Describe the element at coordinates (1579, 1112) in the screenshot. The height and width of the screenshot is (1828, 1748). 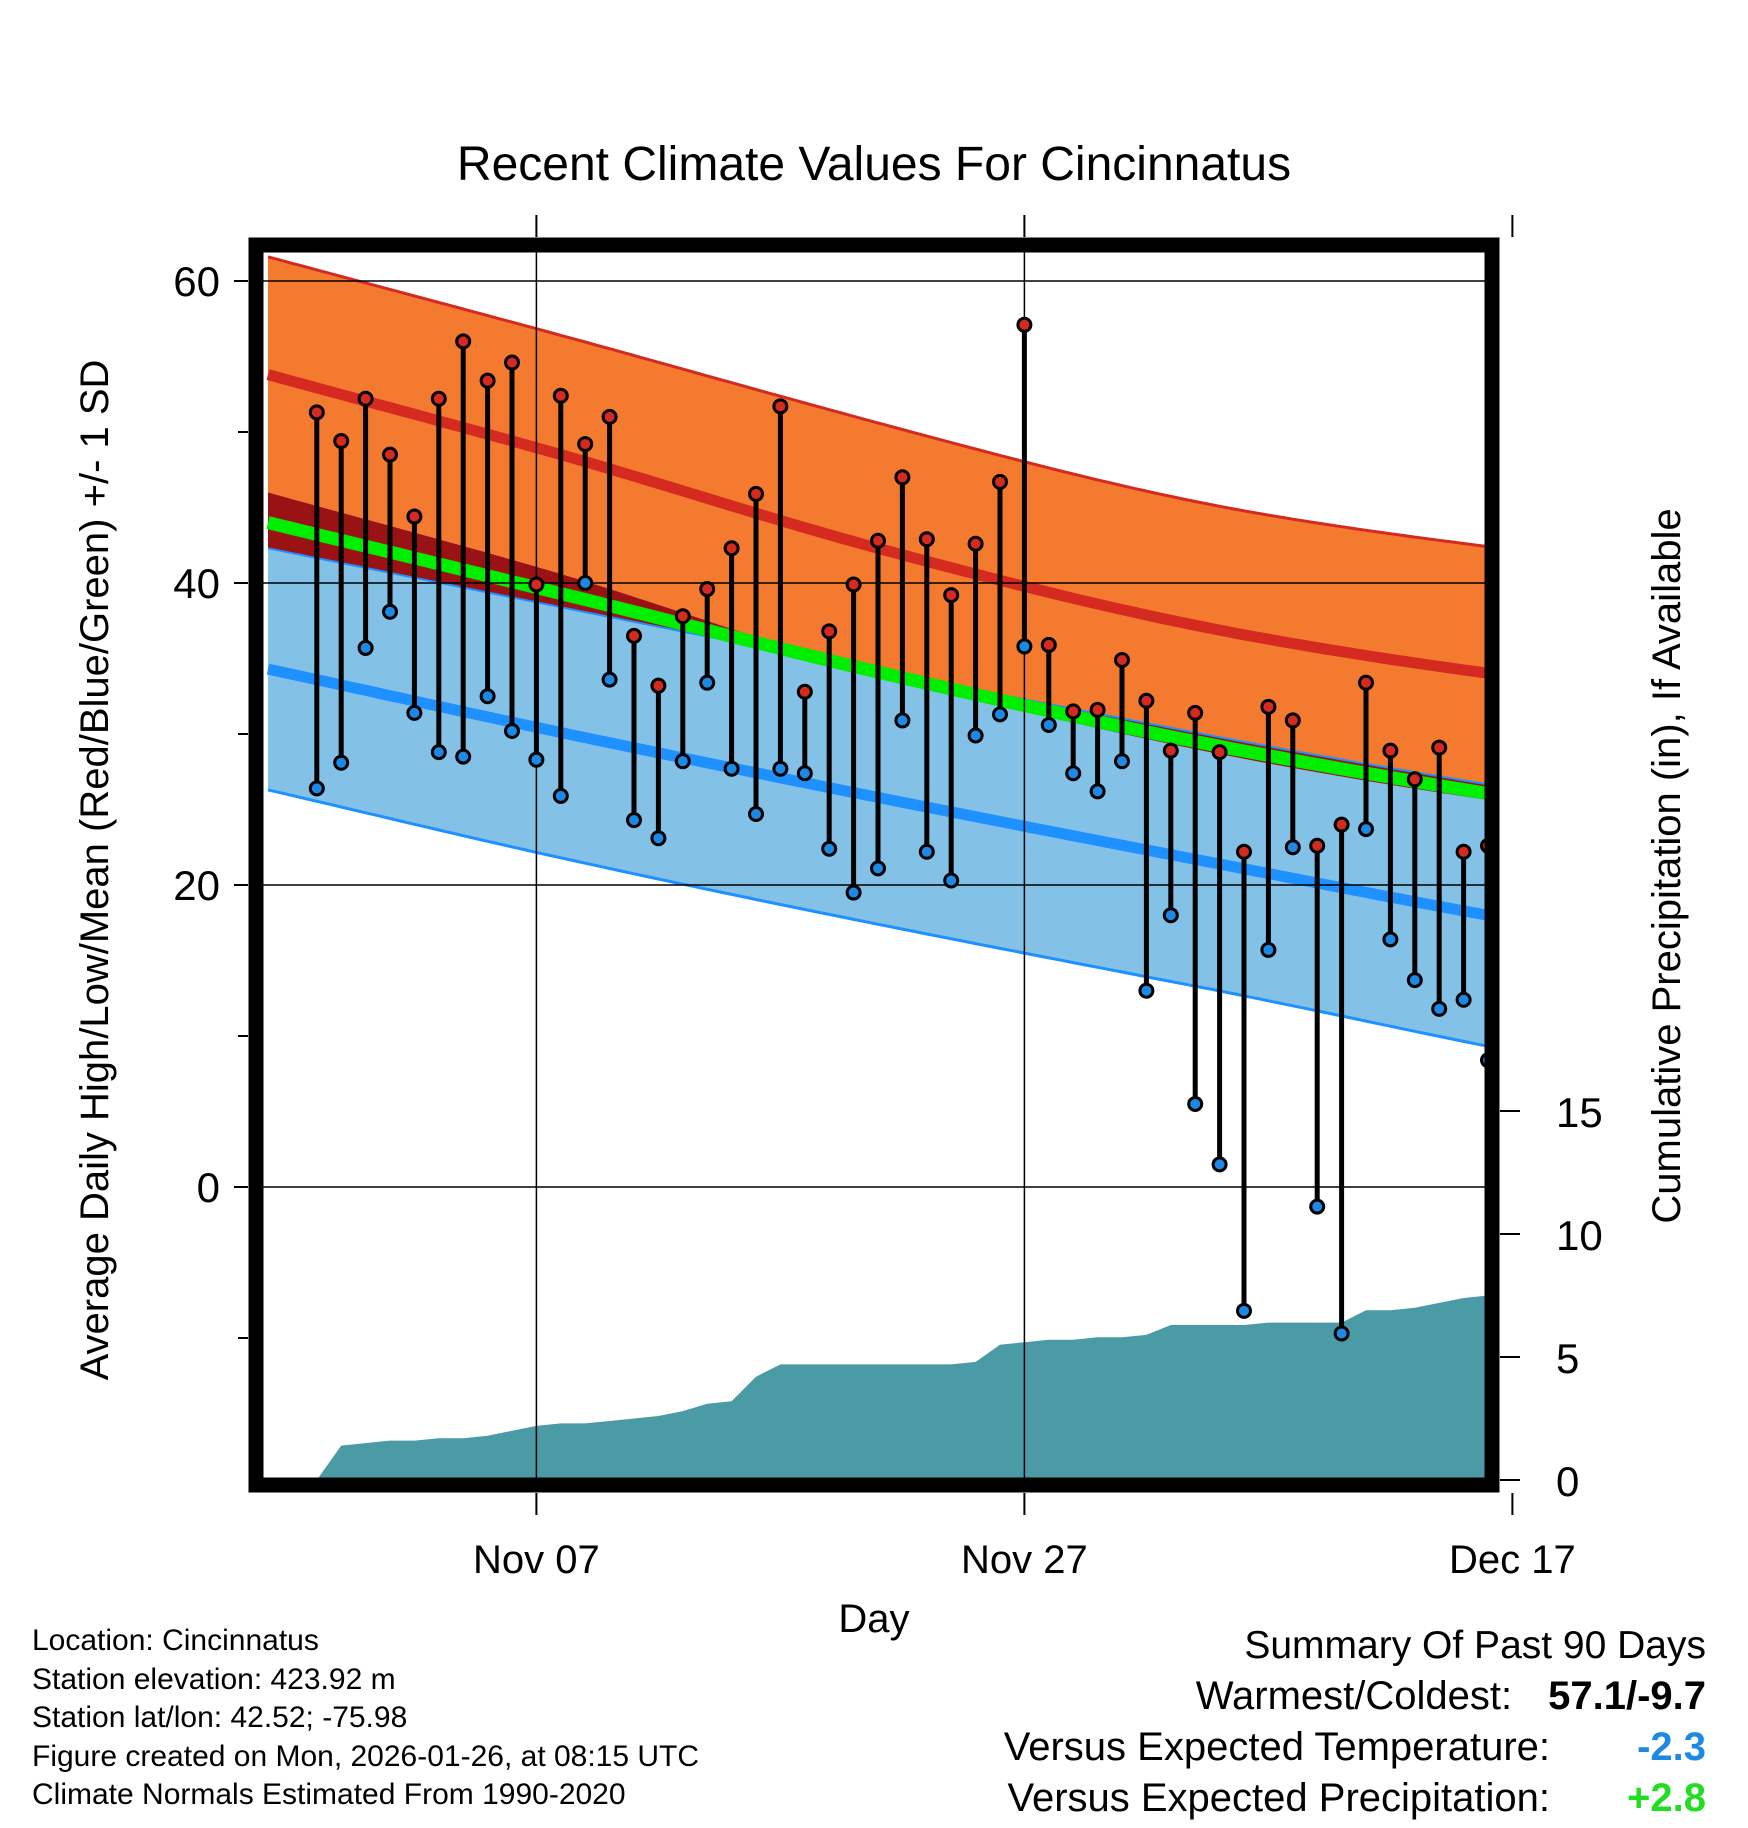
I see `y2-tick-label: 15` at that location.